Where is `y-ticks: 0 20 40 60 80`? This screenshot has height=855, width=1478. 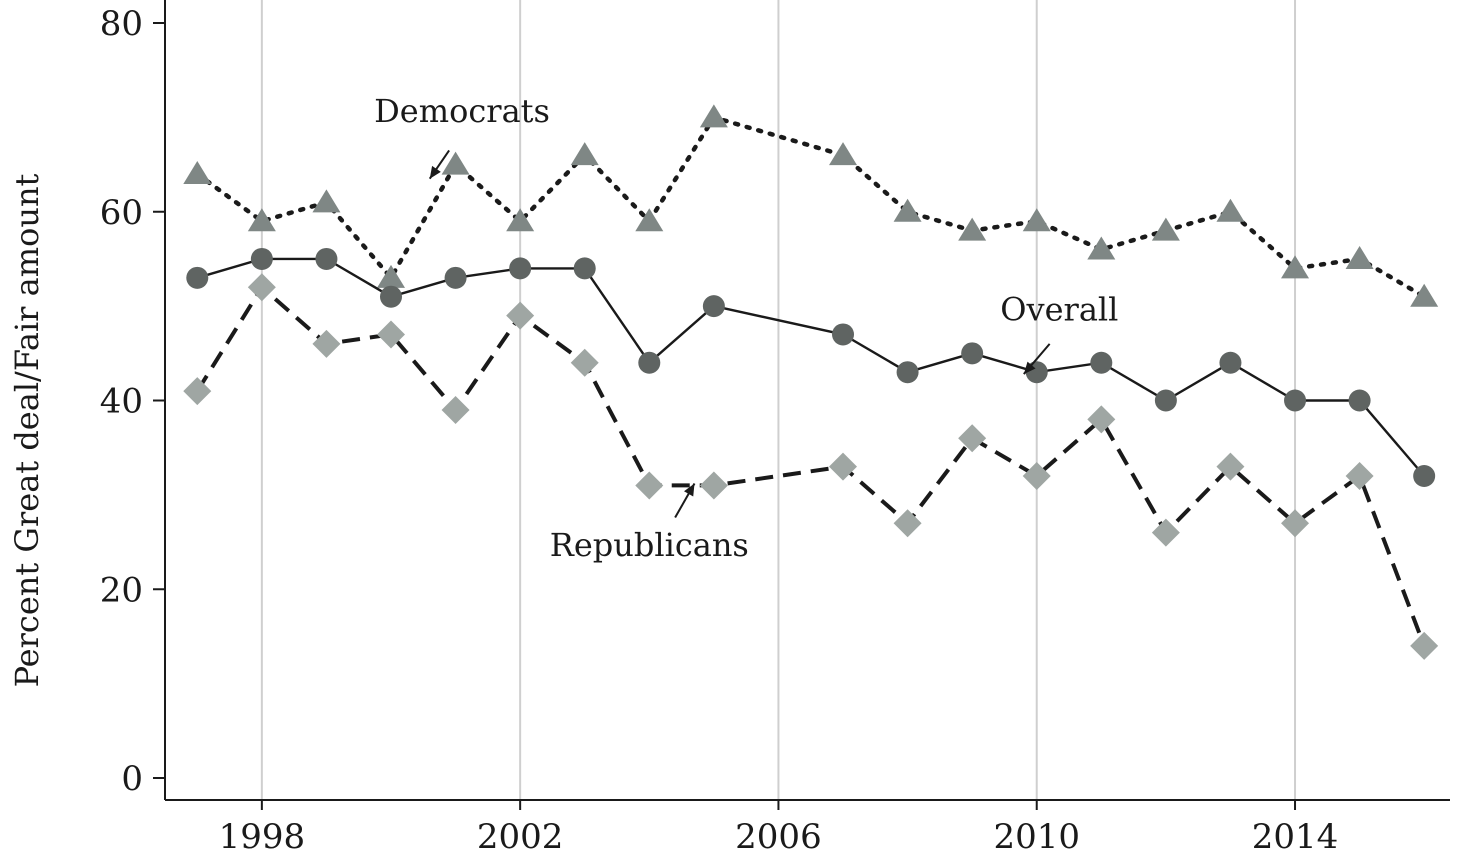
y-ticks: 0 20 40 60 80 is located at coordinates (132, 401).